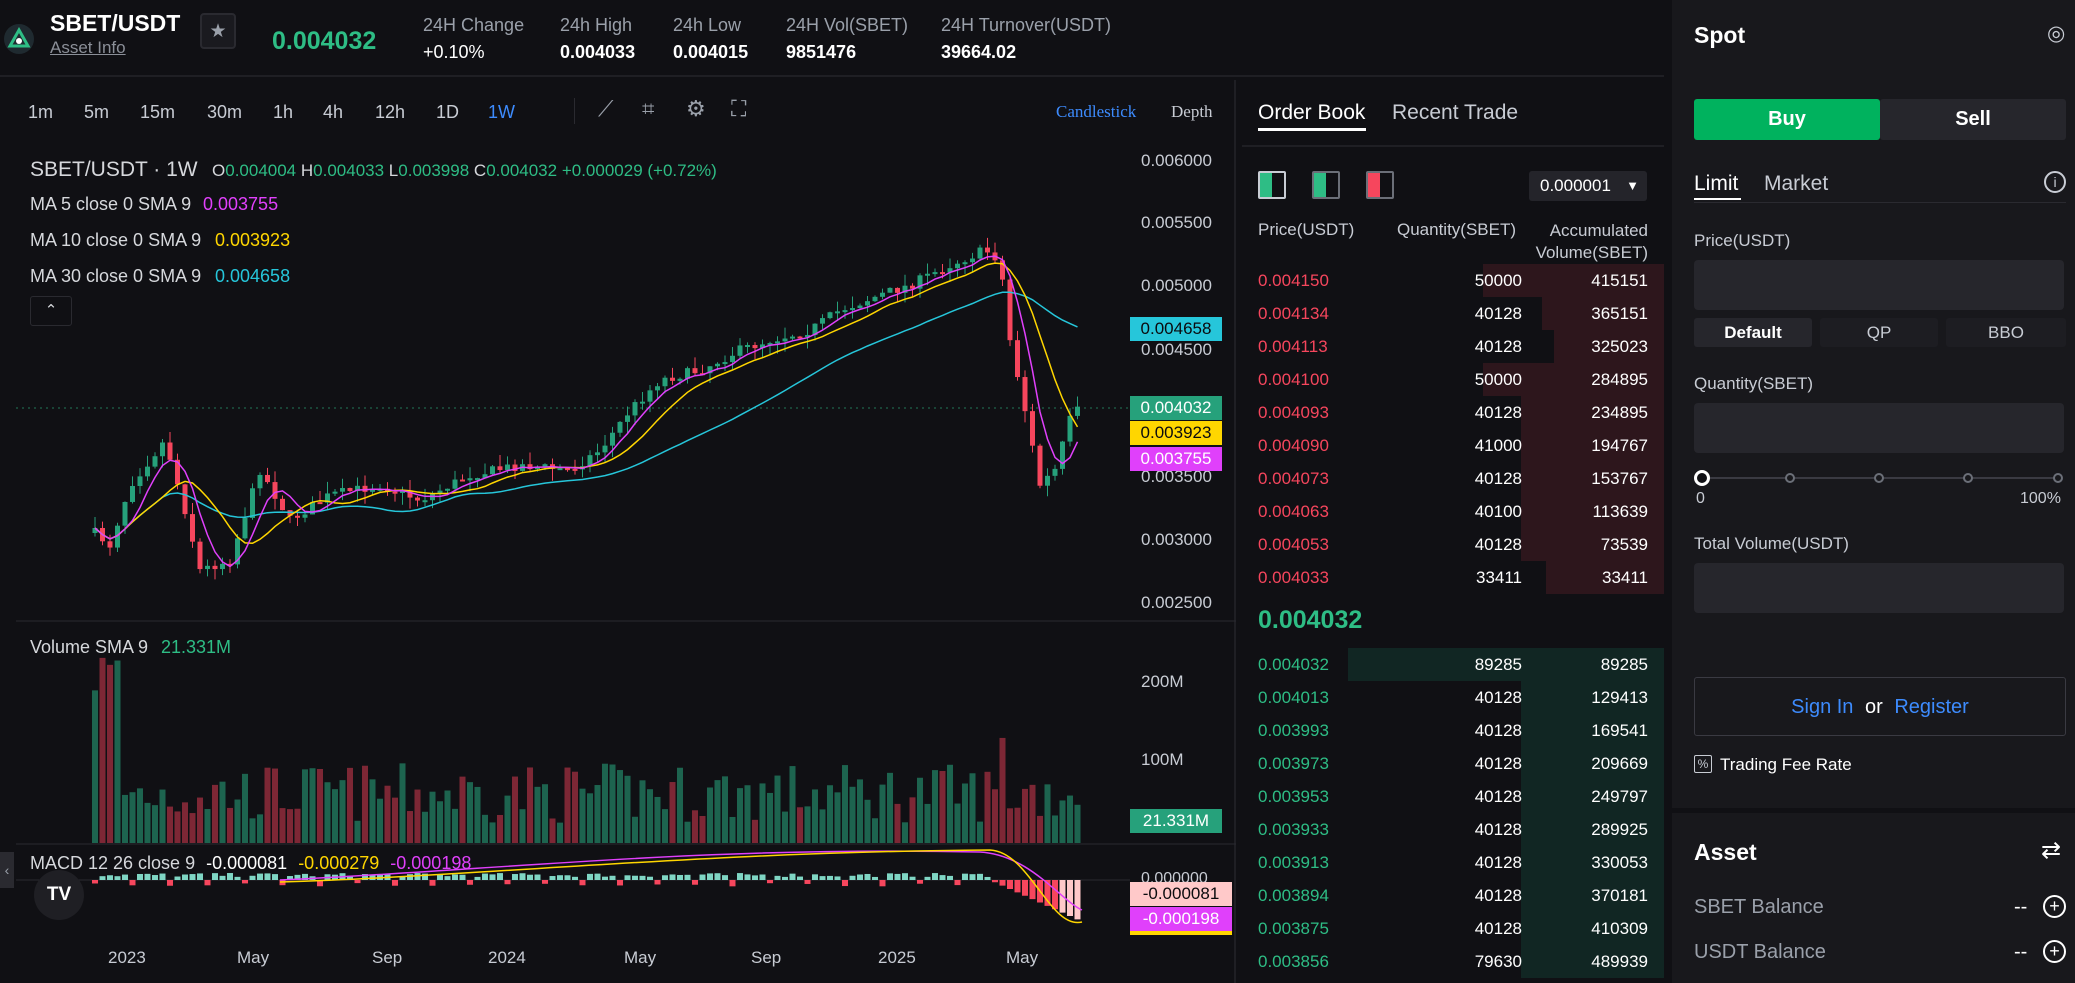 Image resolution: width=2075 pixels, height=983 pixels. What do you see at coordinates (1796, 183) in the screenshot?
I see `tab-market: Market` at bounding box center [1796, 183].